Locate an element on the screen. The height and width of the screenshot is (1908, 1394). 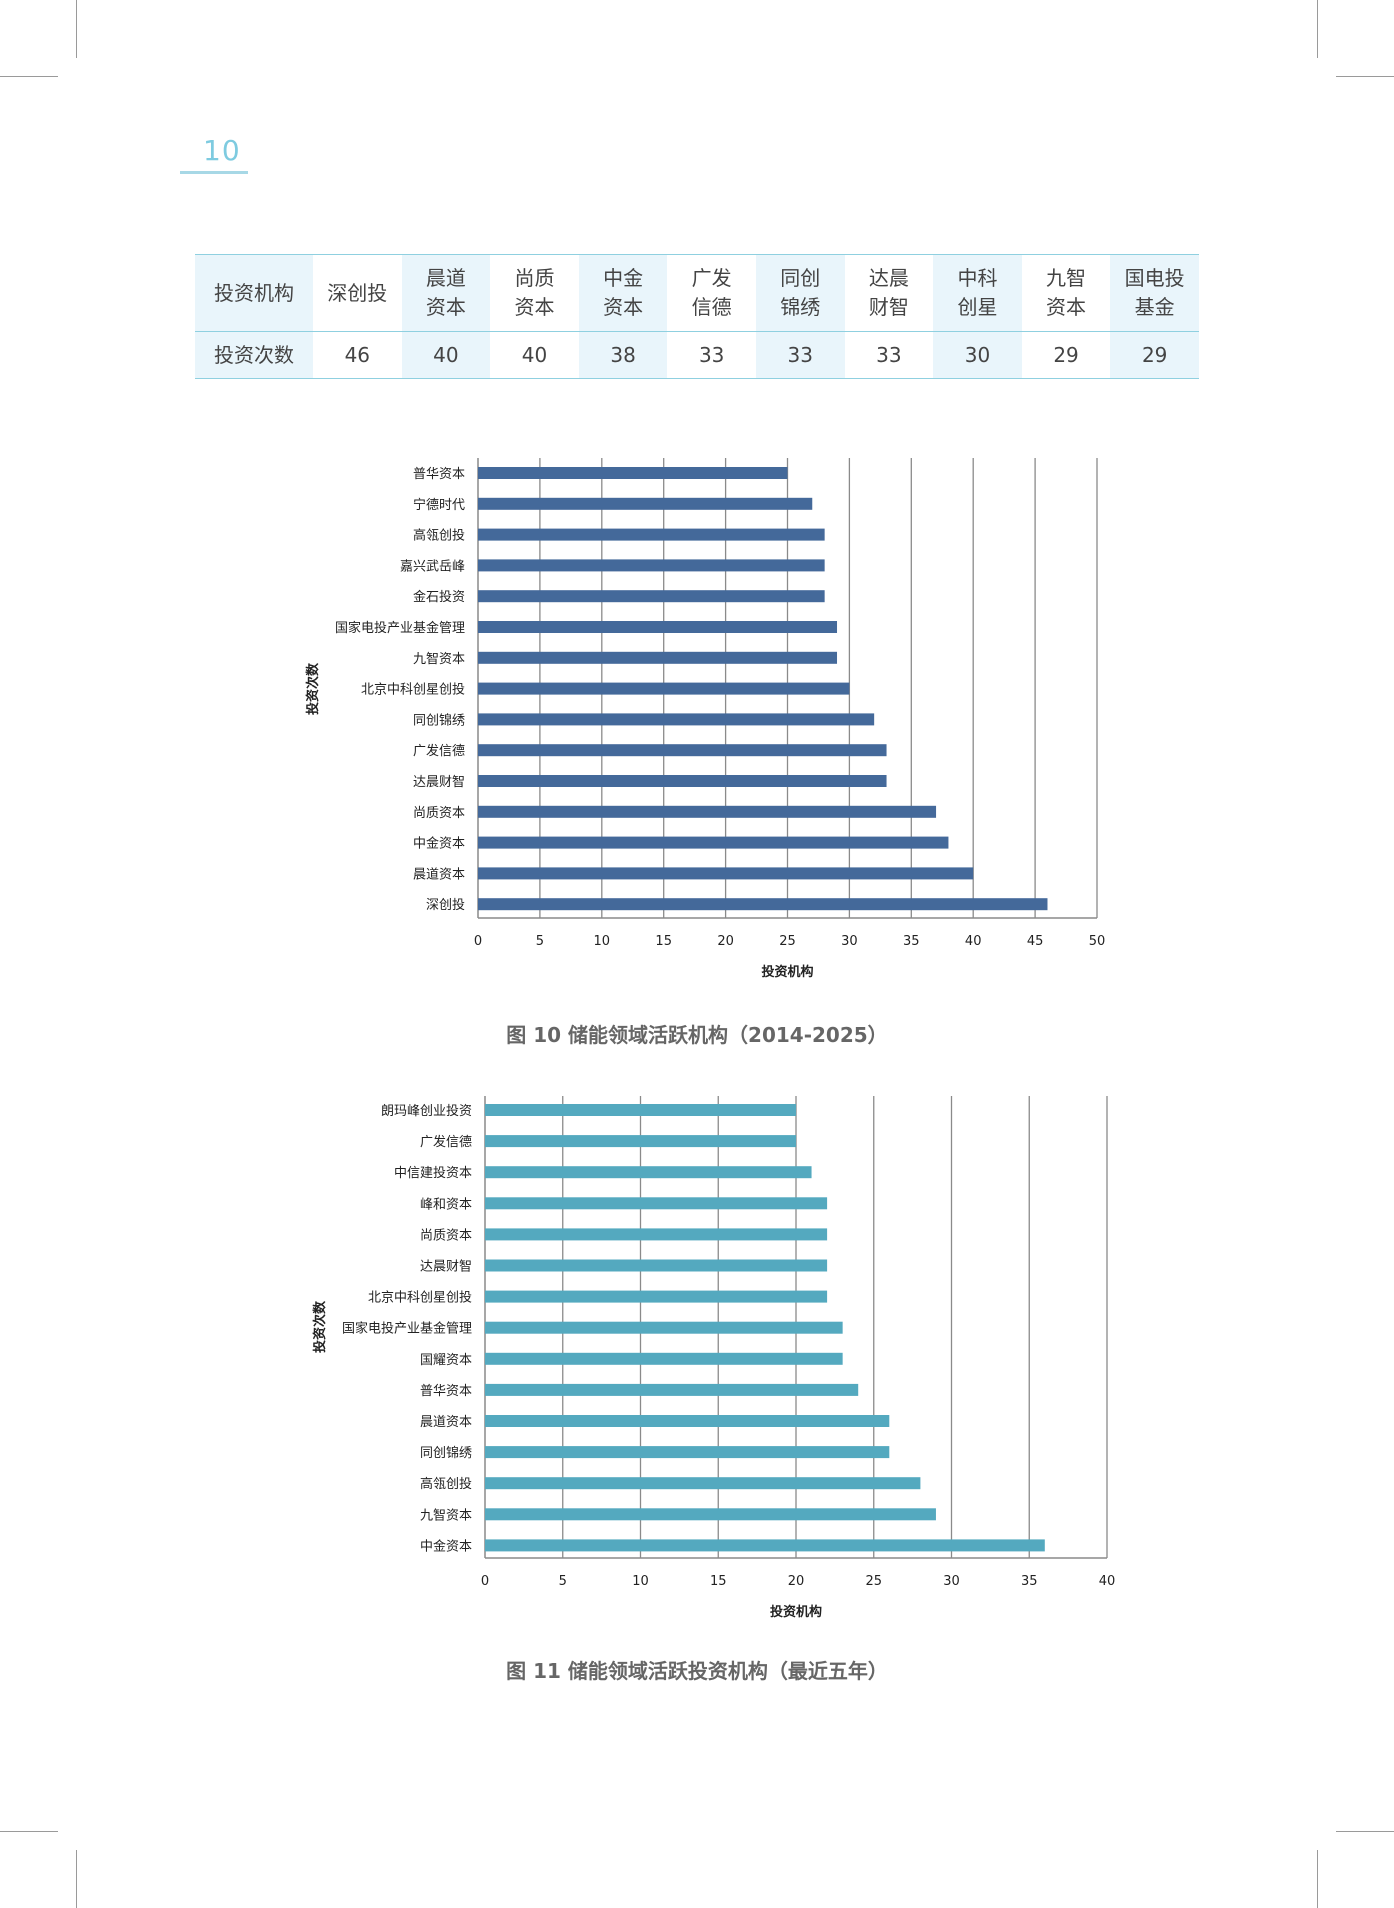
col-name-cell: 同创 锦绣 is located at coordinates (800, 293).